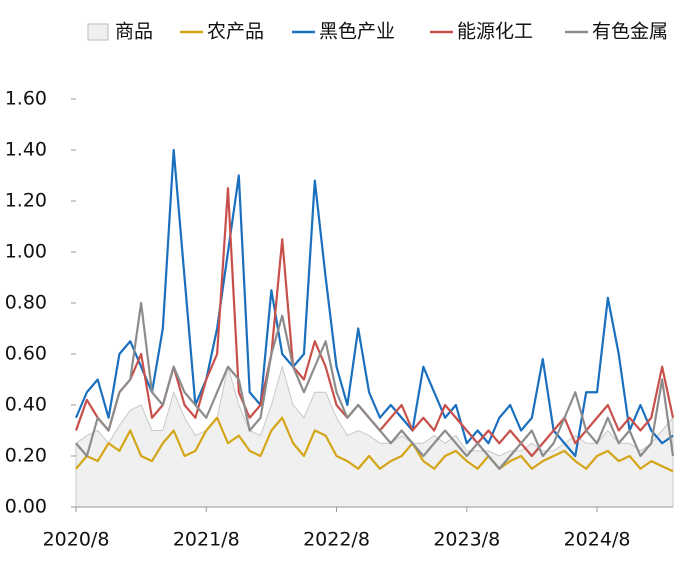  What do you see at coordinates (26, 456) in the screenshot?
I see `y-tick-label: 0.20` at bounding box center [26, 456].